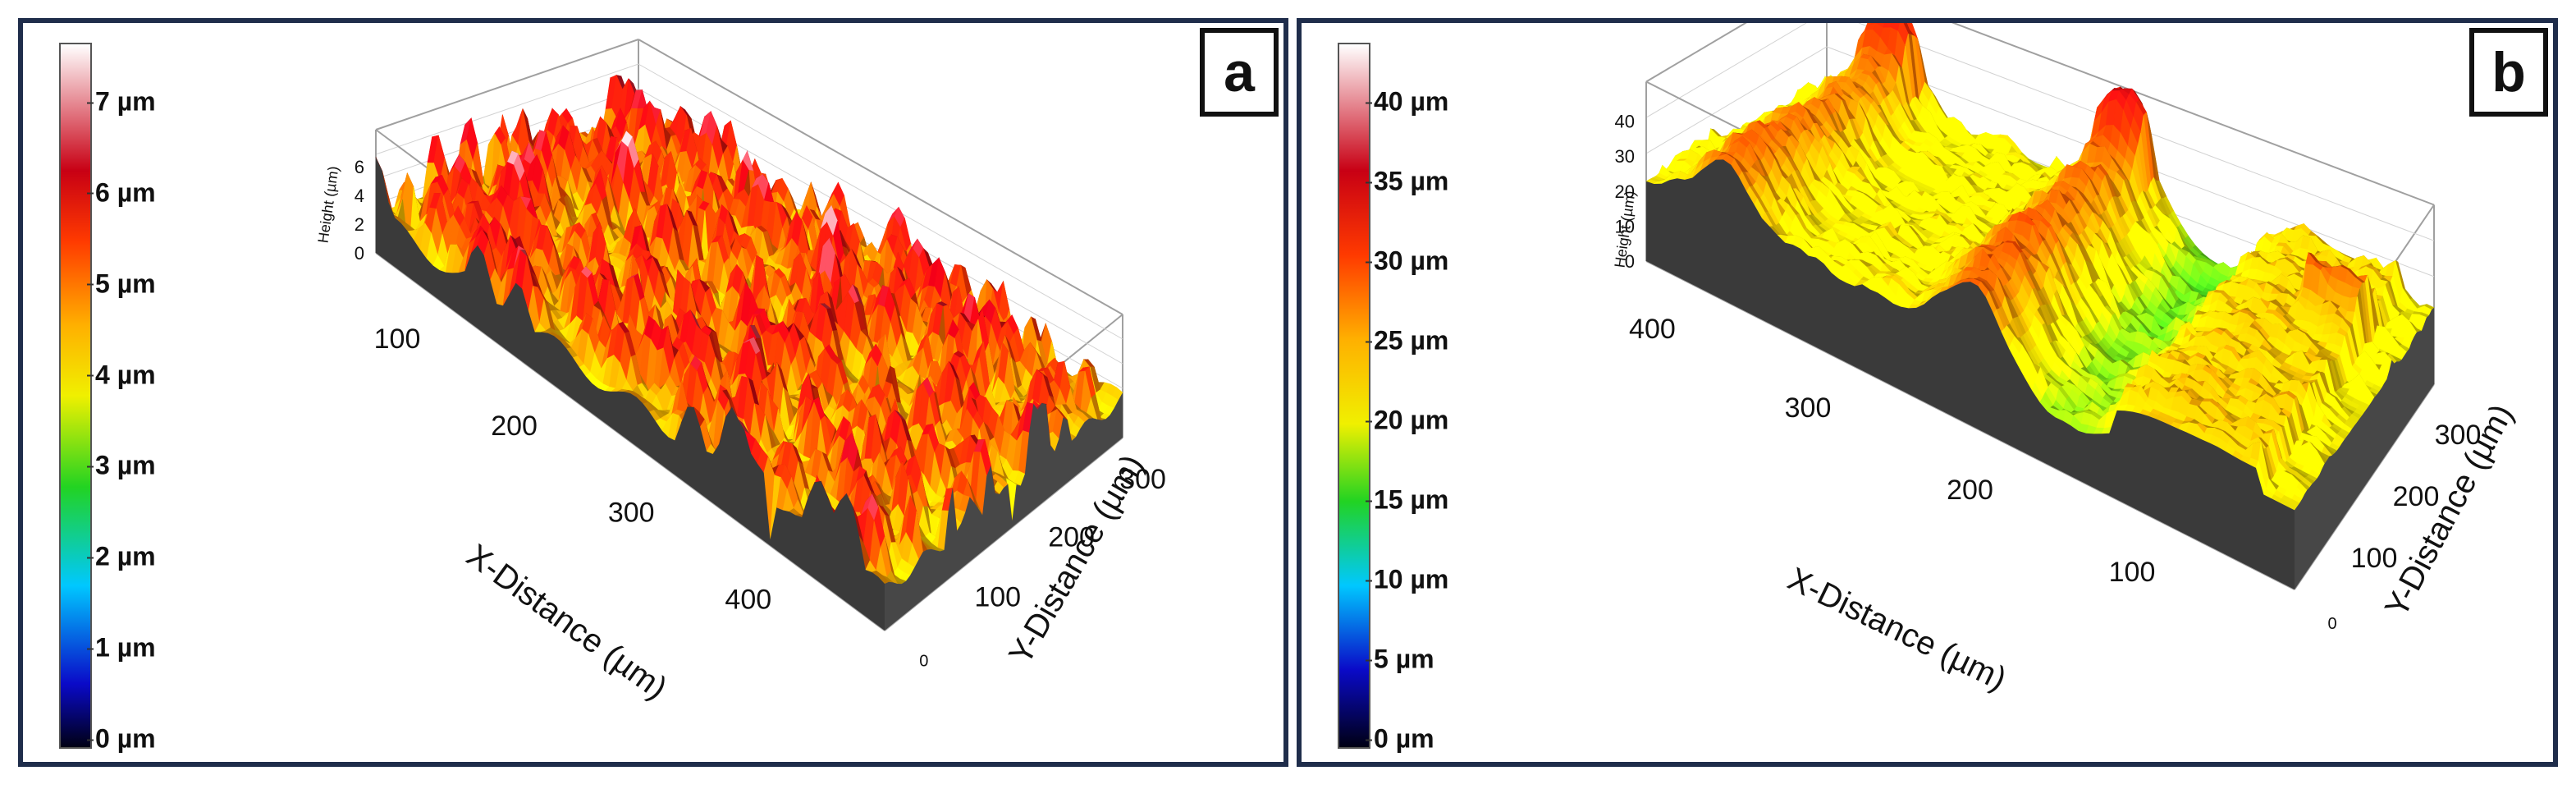 This screenshot has height=789, width=2576. Describe the element at coordinates (748, 599) in the screenshot. I see `x-tick-label: 400` at that location.